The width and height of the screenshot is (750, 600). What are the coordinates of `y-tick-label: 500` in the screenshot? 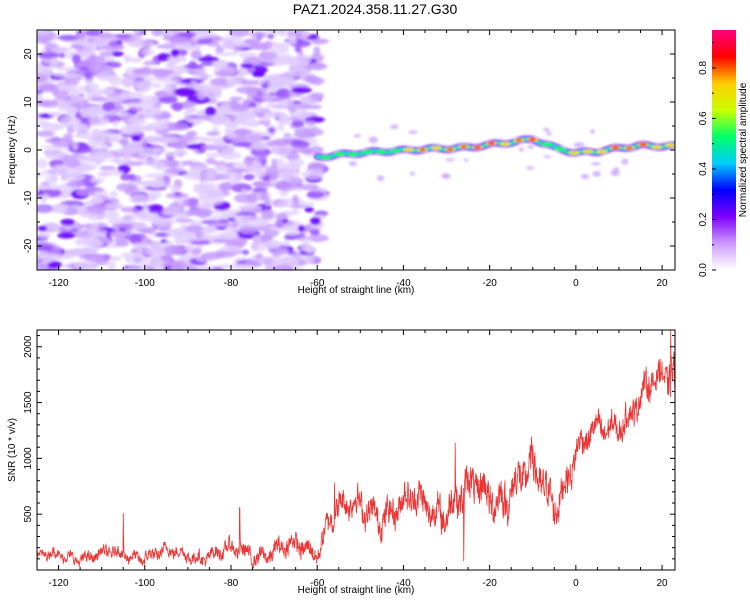 It's located at (28, 513).